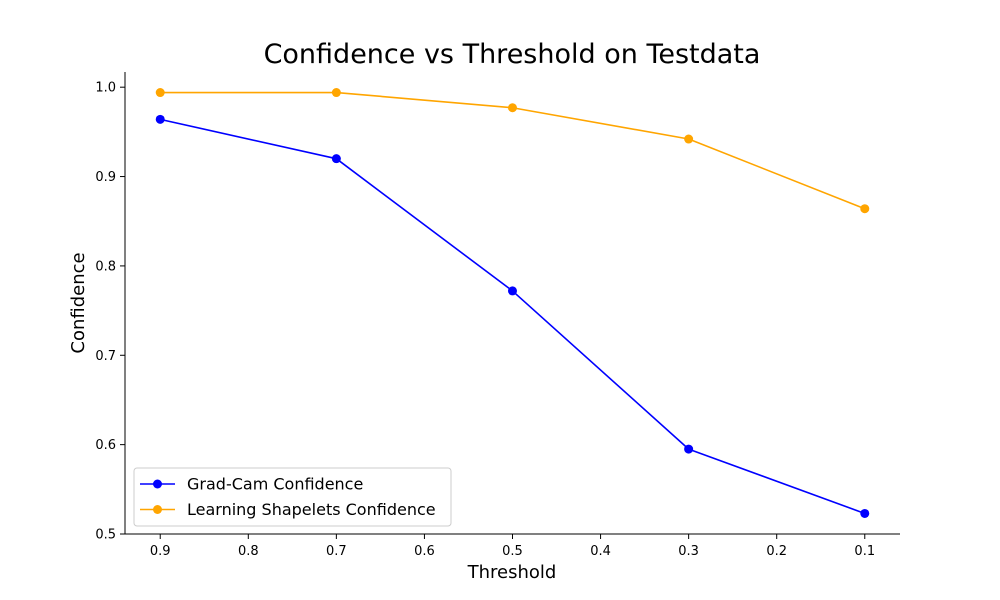  I want to click on y-tick-label: 0.8, so click(105, 266).